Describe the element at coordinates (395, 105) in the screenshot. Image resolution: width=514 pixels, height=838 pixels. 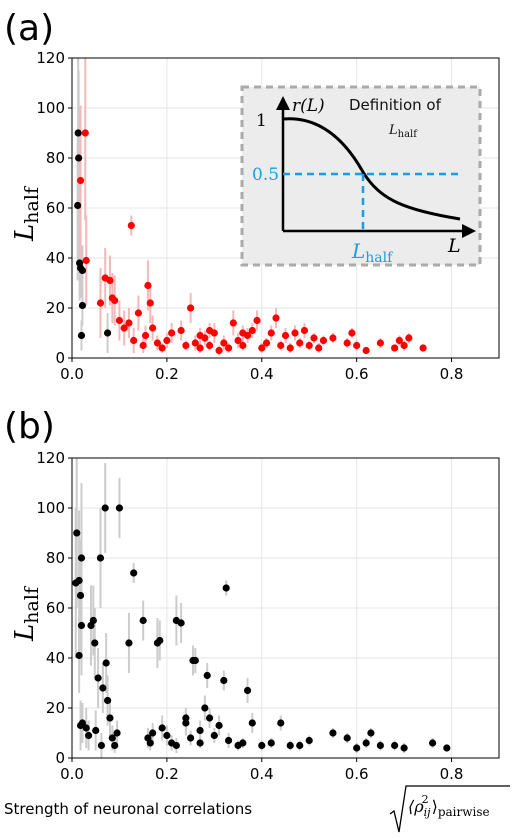
I see `inset-title: Definition of` at that location.